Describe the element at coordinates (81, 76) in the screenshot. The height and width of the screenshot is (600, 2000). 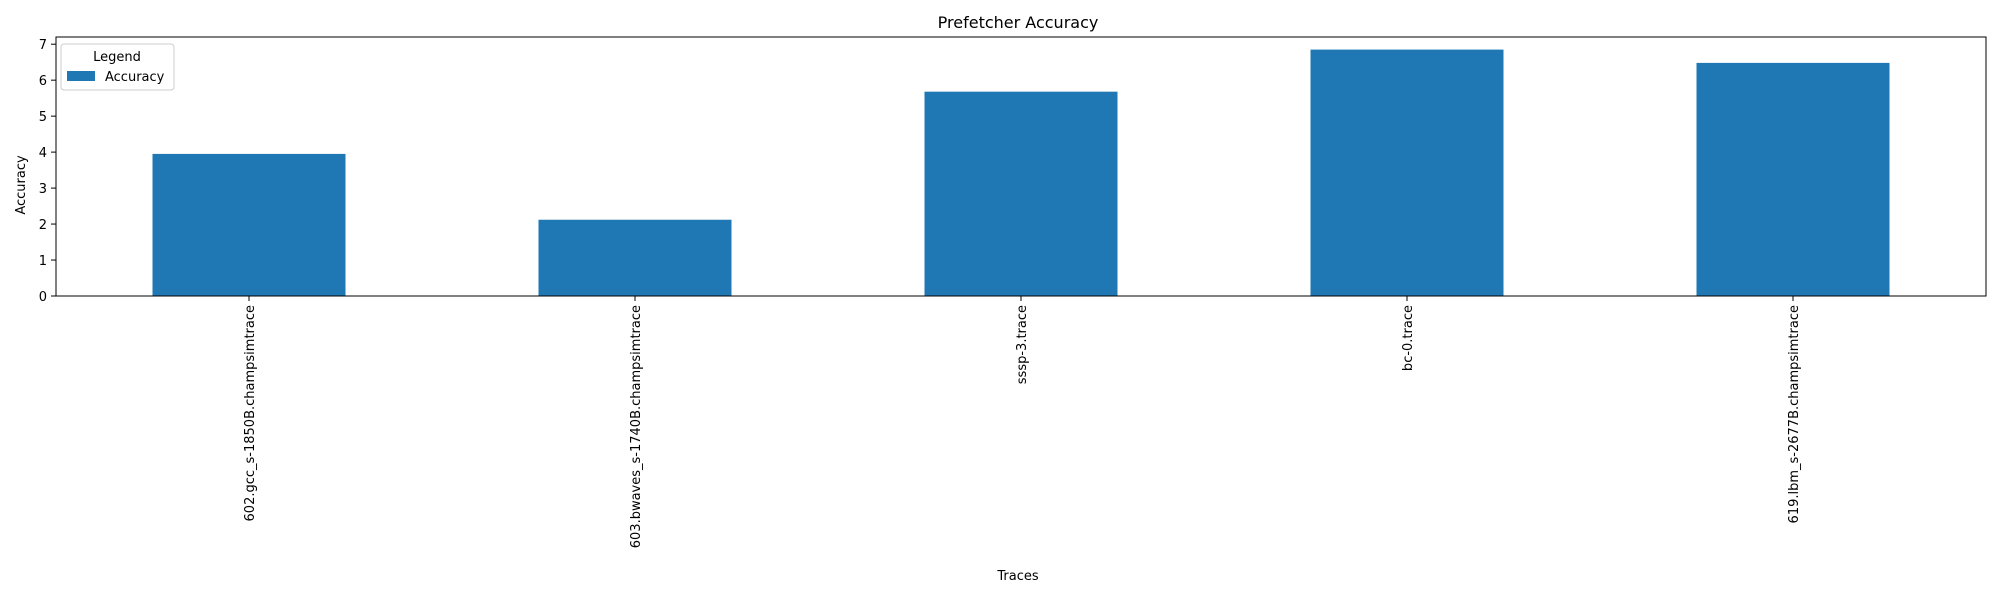
I see `legend-swatch` at that location.